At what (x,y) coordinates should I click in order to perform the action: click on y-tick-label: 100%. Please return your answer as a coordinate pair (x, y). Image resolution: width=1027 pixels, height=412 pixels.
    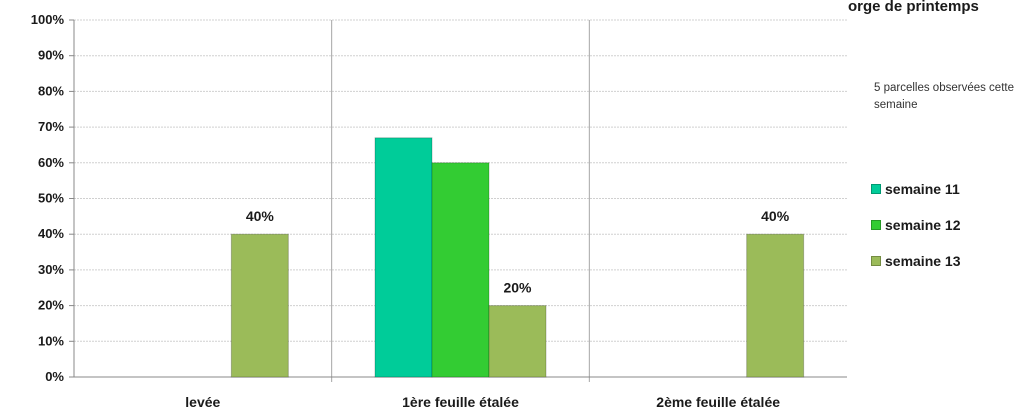
    Looking at the image, I should click on (48, 19).